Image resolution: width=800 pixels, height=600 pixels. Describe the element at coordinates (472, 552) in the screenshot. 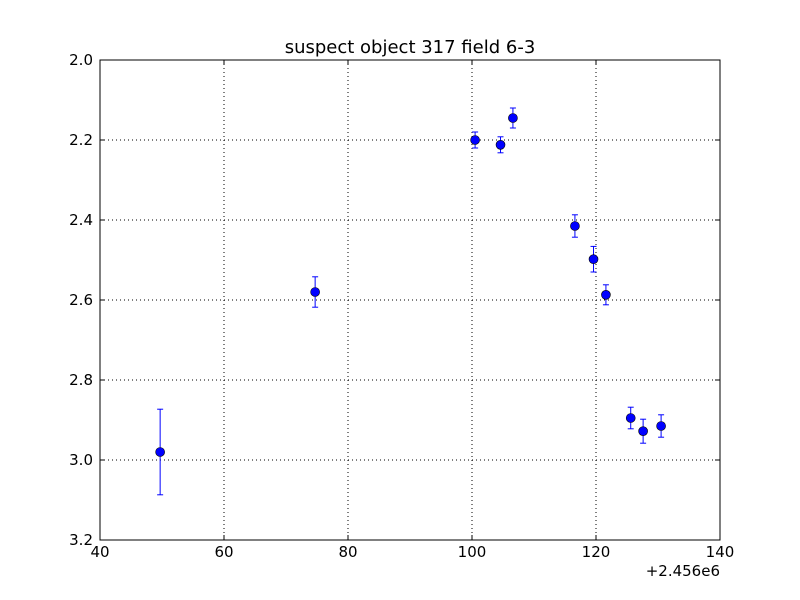

I see `x-tick-label: 100` at that location.